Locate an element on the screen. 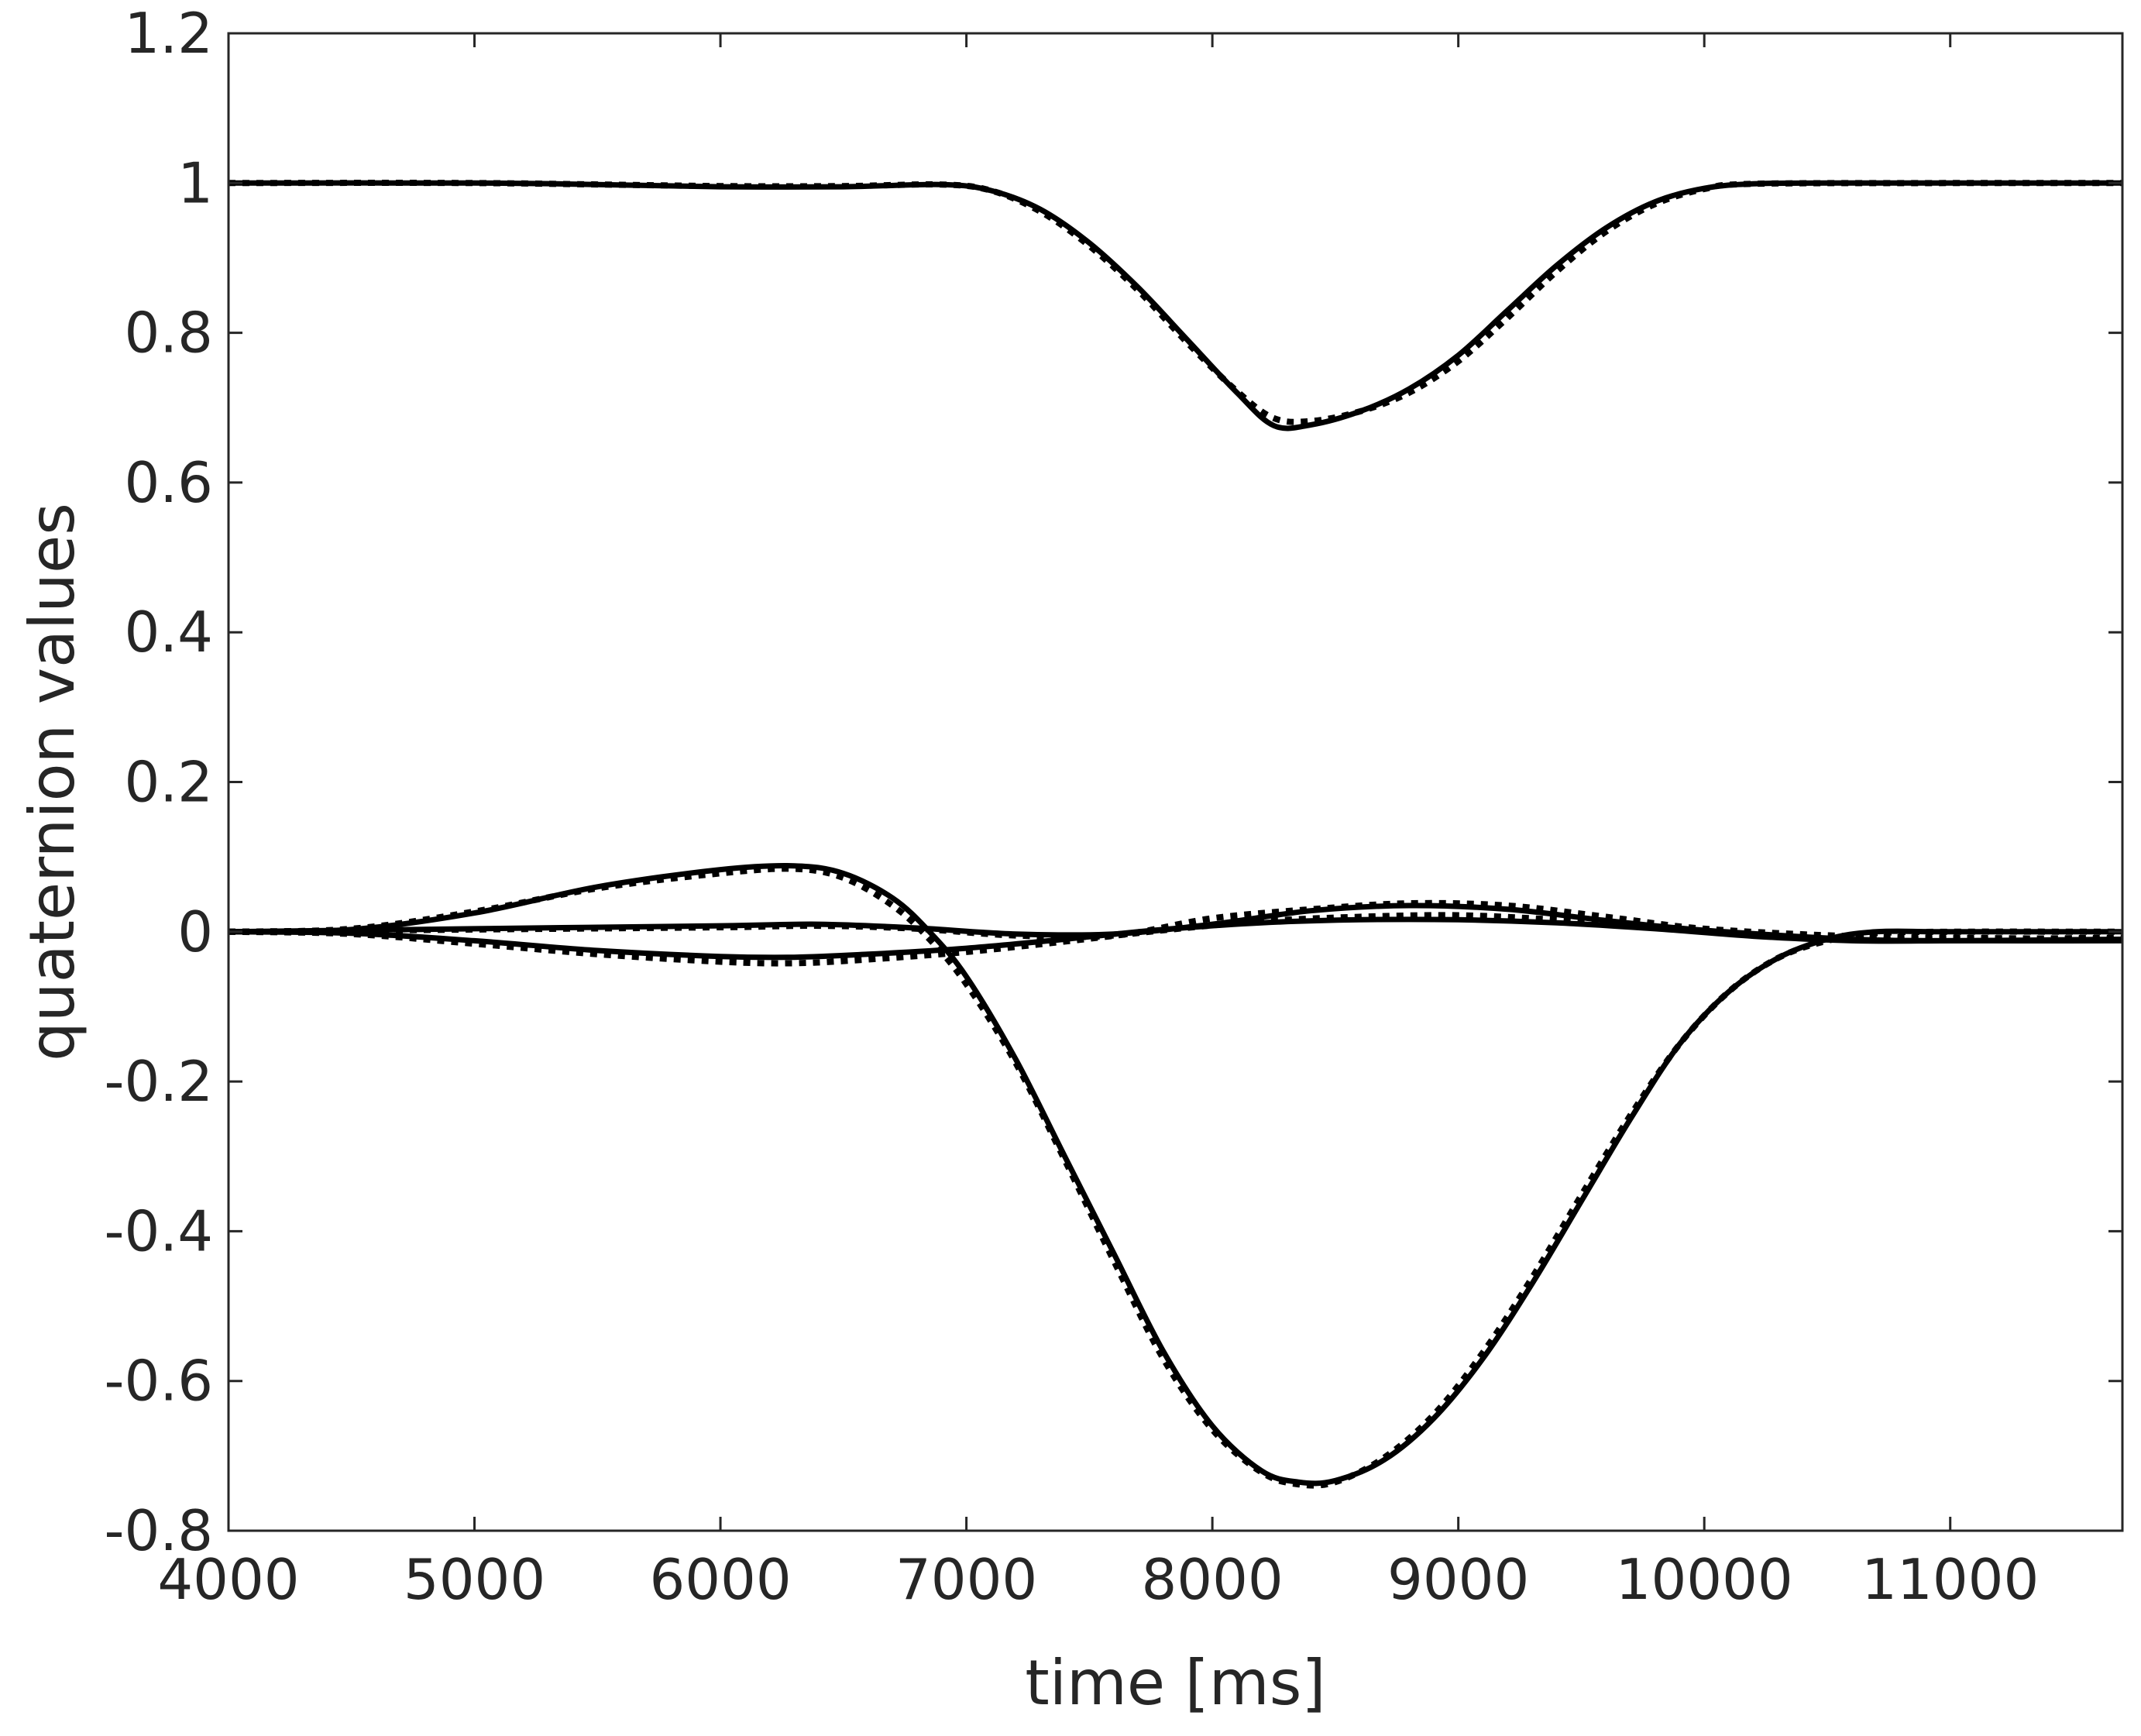  x-tick-label: 8000 is located at coordinates (1213, 1579).